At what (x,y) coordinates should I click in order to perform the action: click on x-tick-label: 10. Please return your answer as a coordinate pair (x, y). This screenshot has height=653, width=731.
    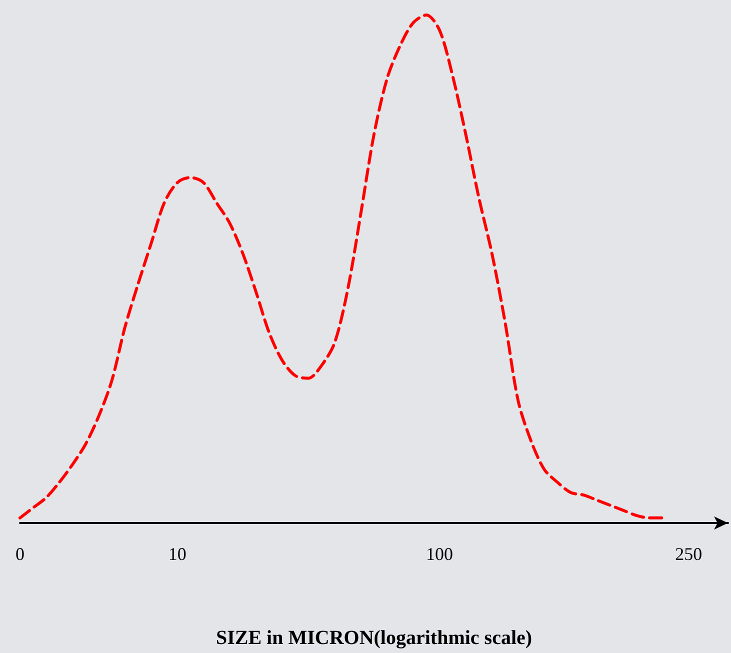
    Looking at the image, I should click on (177, 554).